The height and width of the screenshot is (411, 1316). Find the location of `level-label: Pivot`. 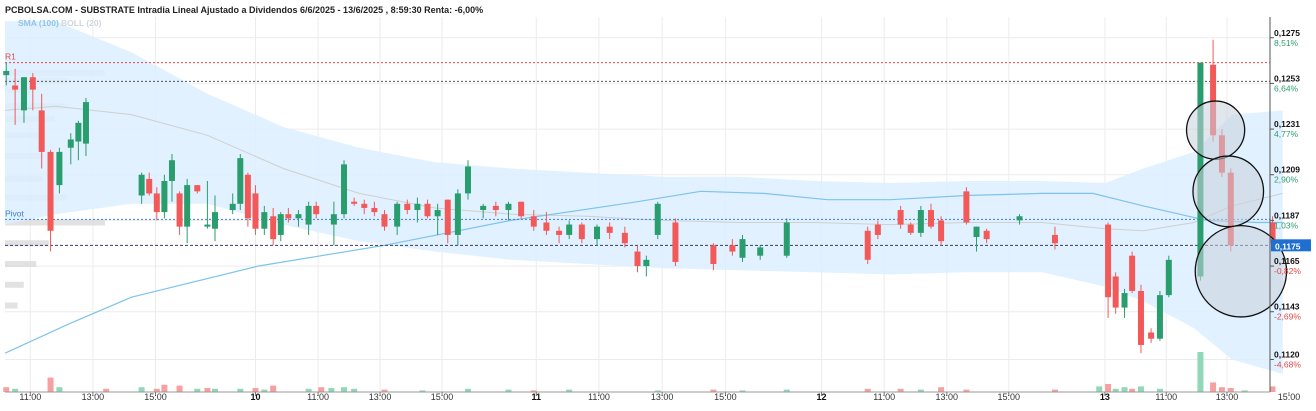

level-label: Pivot is located at coordinates (15, 213).